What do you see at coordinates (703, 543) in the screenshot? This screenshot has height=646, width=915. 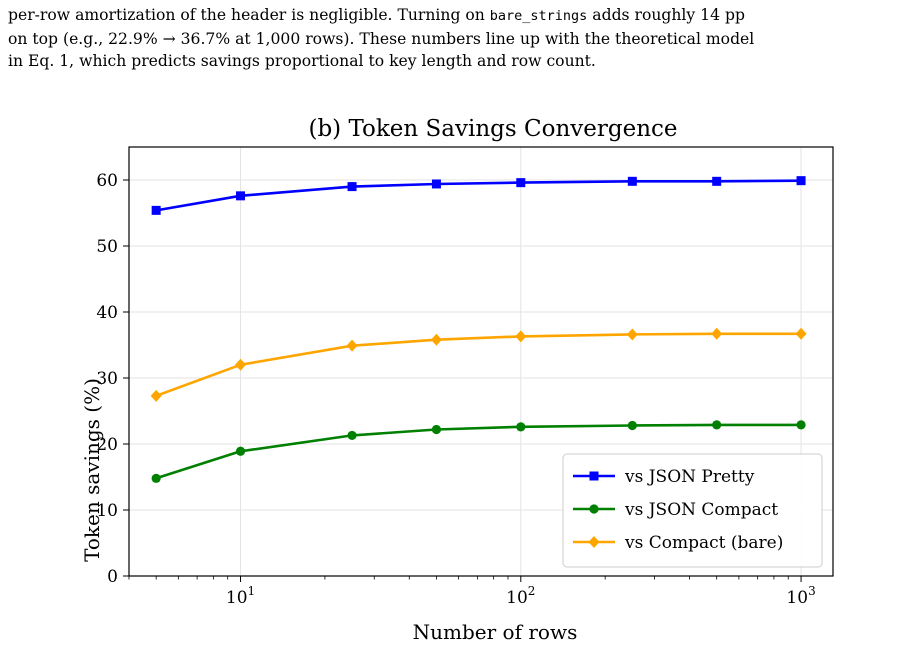 I see `legend-label: vs Compact (bare)` at bounding box center [703, 543].